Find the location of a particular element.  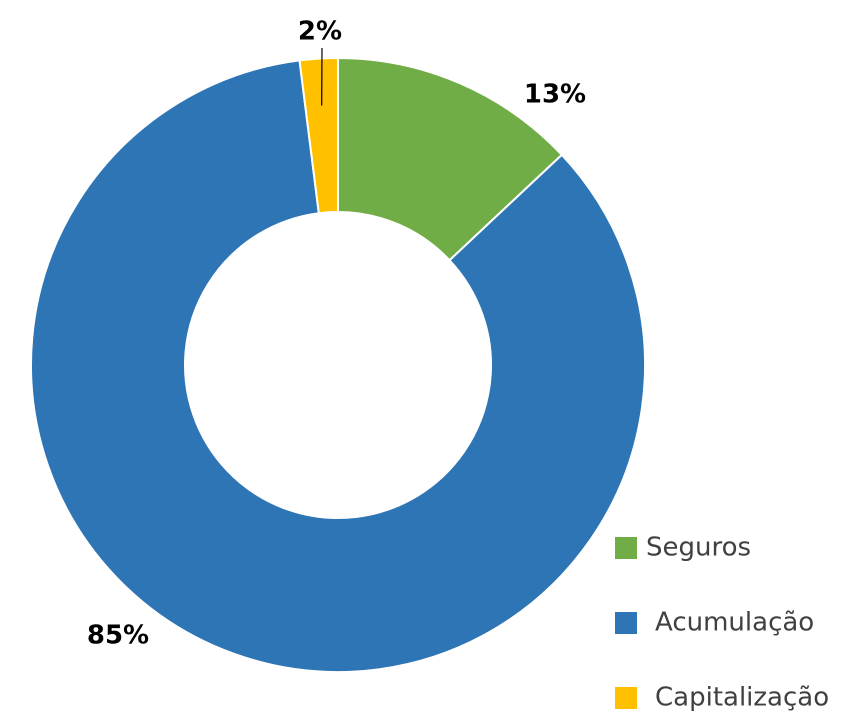

legend-label: Acumulação is located at coordinates (734, 623).